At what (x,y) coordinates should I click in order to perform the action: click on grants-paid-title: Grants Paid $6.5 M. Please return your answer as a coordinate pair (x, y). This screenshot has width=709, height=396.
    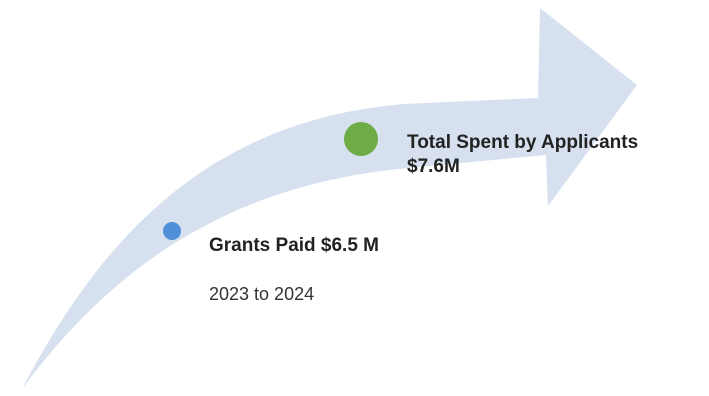
    Looking at the image, I should click on (294, 245).